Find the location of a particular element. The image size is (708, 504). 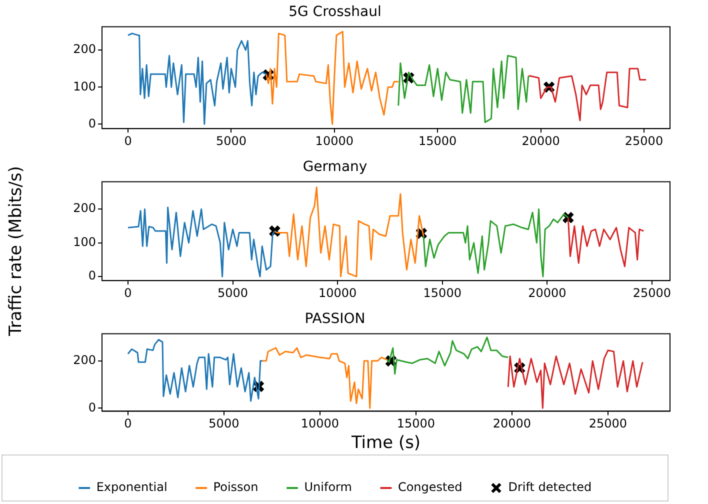

legend-label: Exponential is located at coordinates (132, 487).